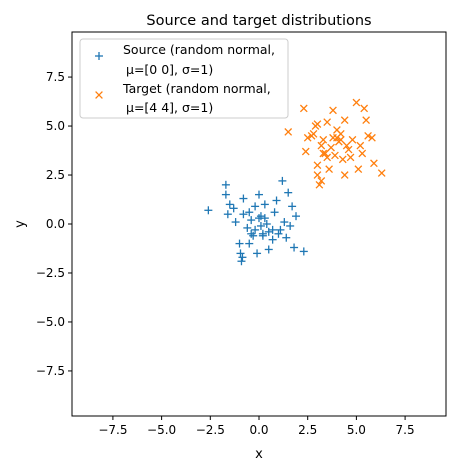  Describe the element at coordinates (259, 454) in the screenshot. I see `x-axis-label: x` at that location.